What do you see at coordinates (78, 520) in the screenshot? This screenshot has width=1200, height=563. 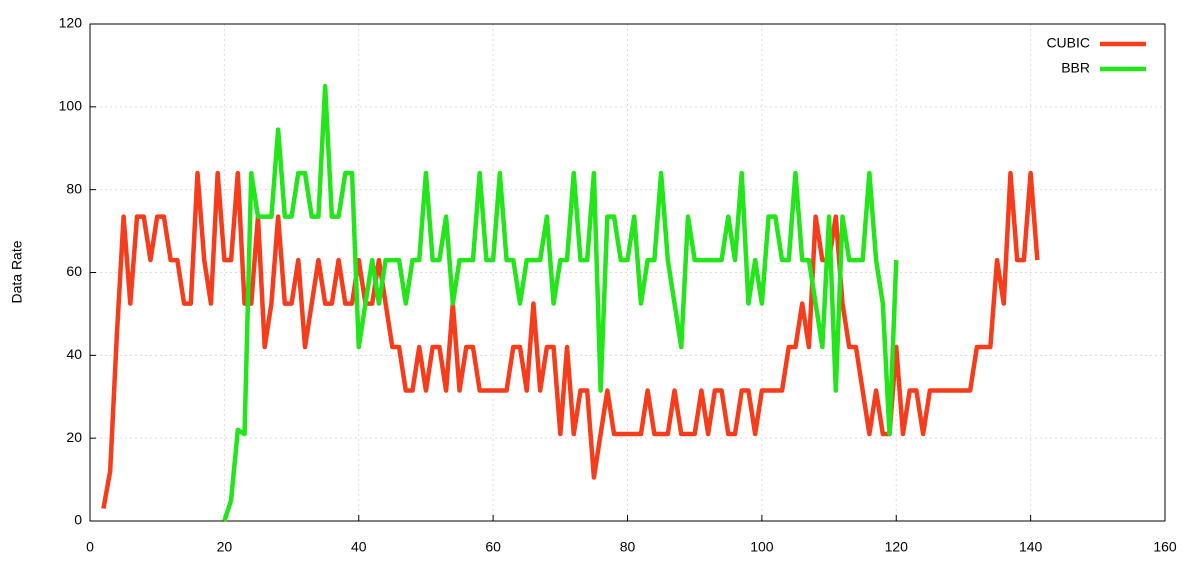 I see `y-tick-label: 0` at bounding box center [78, 520].